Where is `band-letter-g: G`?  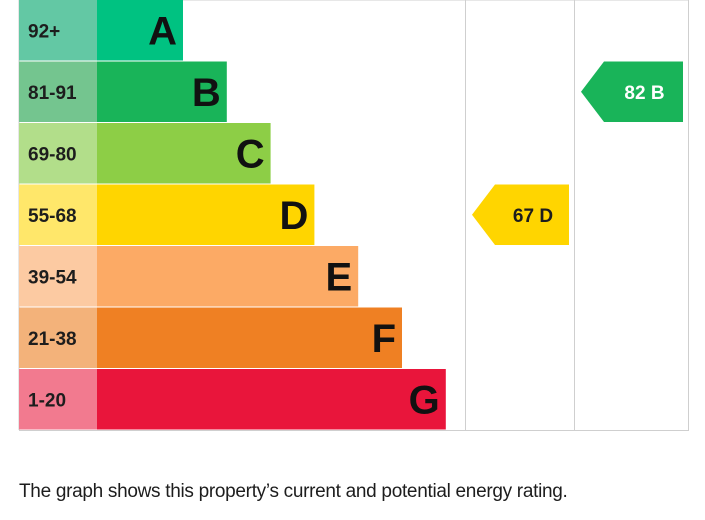
band-letter-g: G is located at coordinates (424, 400).